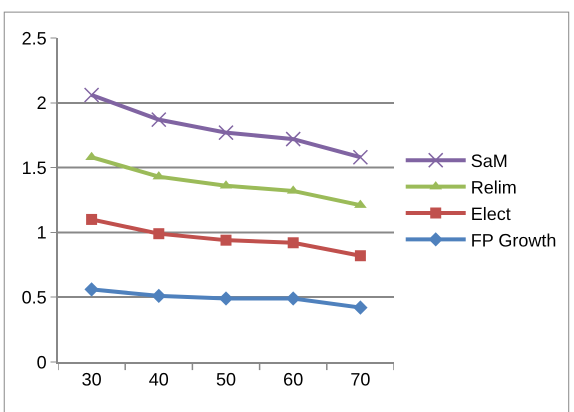 The width and height of the screenshot is (574, 412). I want to click on legend-label: SaM, so click(489, 161).